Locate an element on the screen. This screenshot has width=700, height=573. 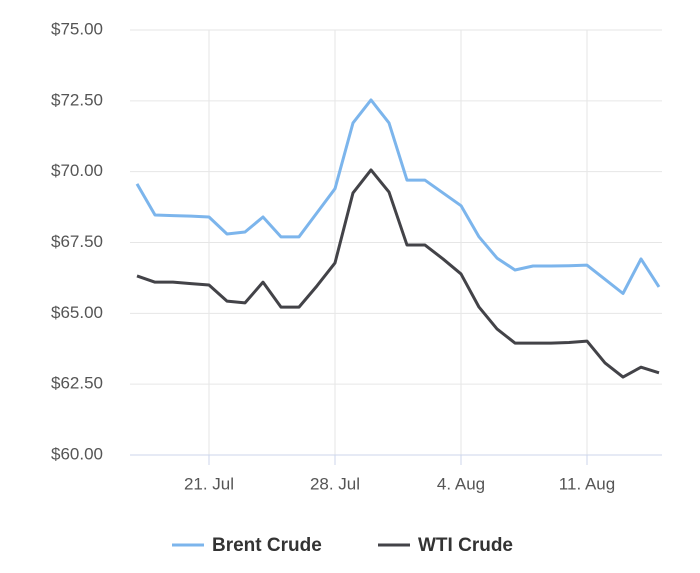
legend-label: Brent Crude is located at coordinates (267, 545).